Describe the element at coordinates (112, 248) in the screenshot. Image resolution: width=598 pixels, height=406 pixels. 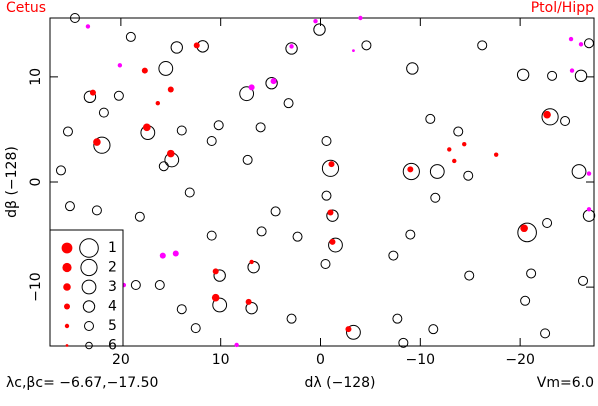
I see `legend-label: 1` at that location.